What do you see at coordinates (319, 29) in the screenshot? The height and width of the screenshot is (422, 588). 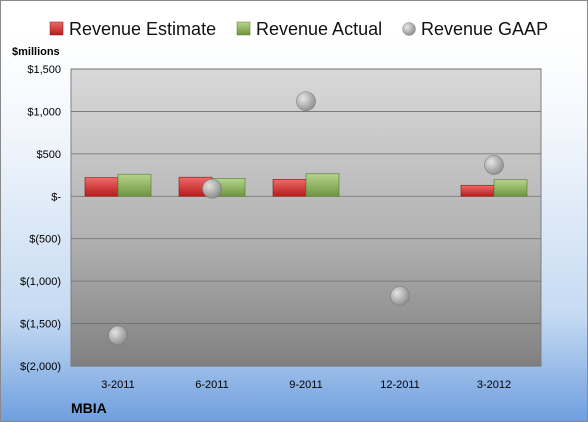 I see `legend-label-actual: Revenue Actual` at bounding box center [319, 29].